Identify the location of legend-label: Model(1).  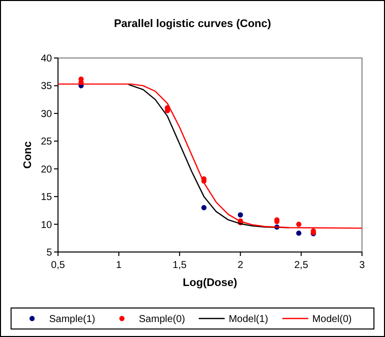
(248, 319).